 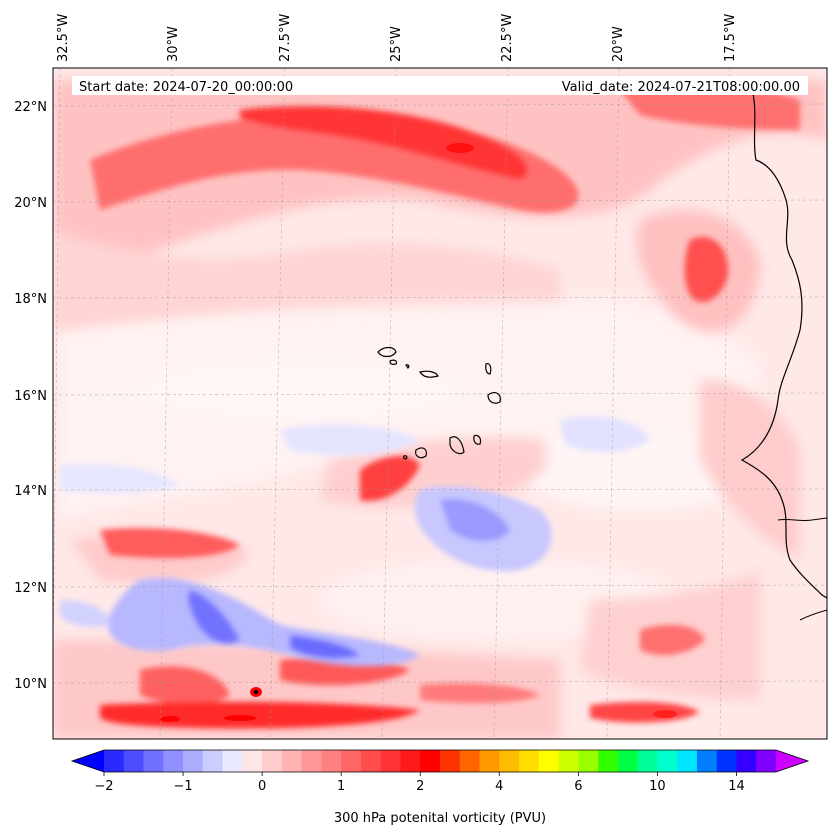 I want to click on lon-label: 20°W, so click(x=618, y=44).